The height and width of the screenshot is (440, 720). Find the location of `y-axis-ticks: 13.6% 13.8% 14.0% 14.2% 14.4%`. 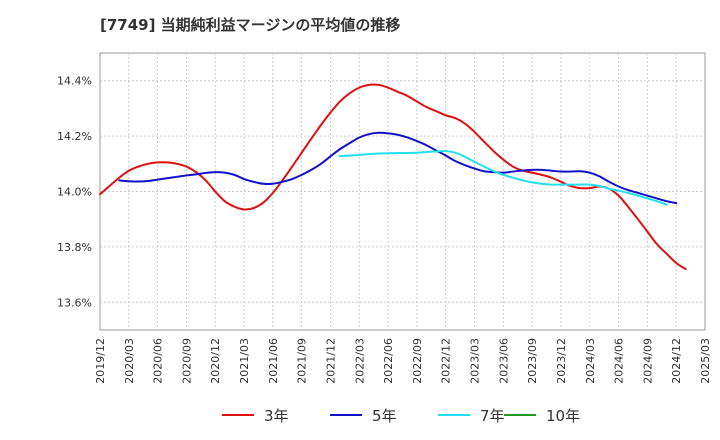

y-axis-ticks: 13.6% 13.8% 14.0% 14.2% 14.4% is located at coordinates (74, 192).